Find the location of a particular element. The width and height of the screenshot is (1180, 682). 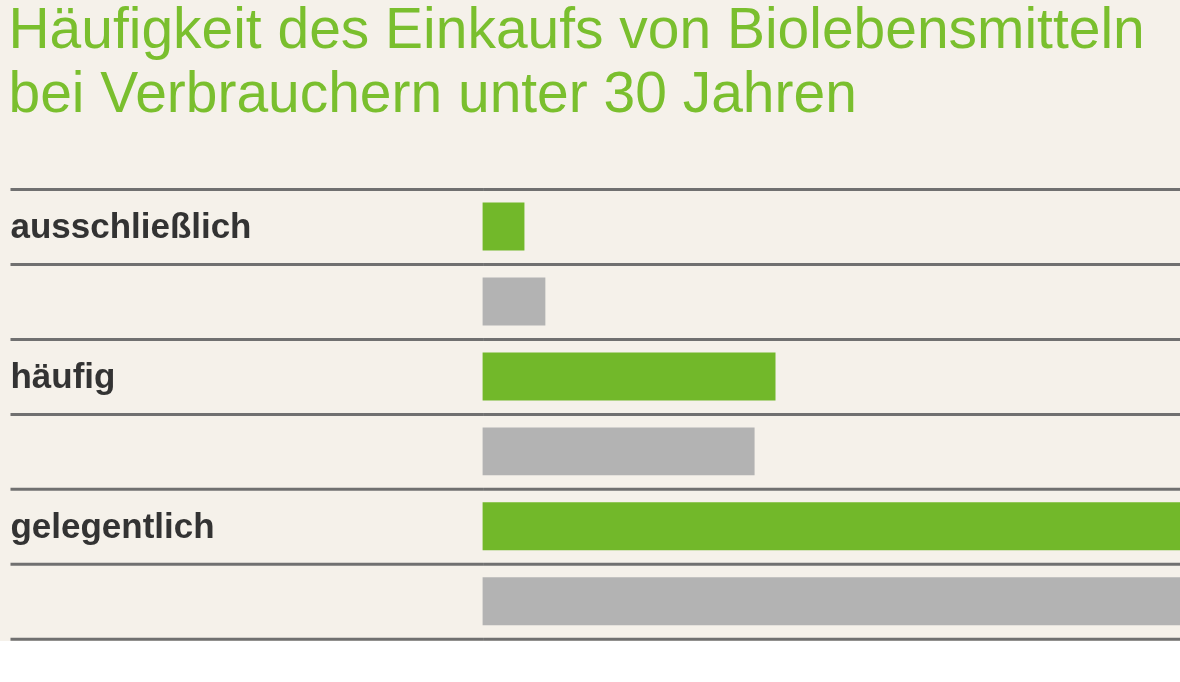

y-tick-label: häufig is located at coordinates (63, 375).